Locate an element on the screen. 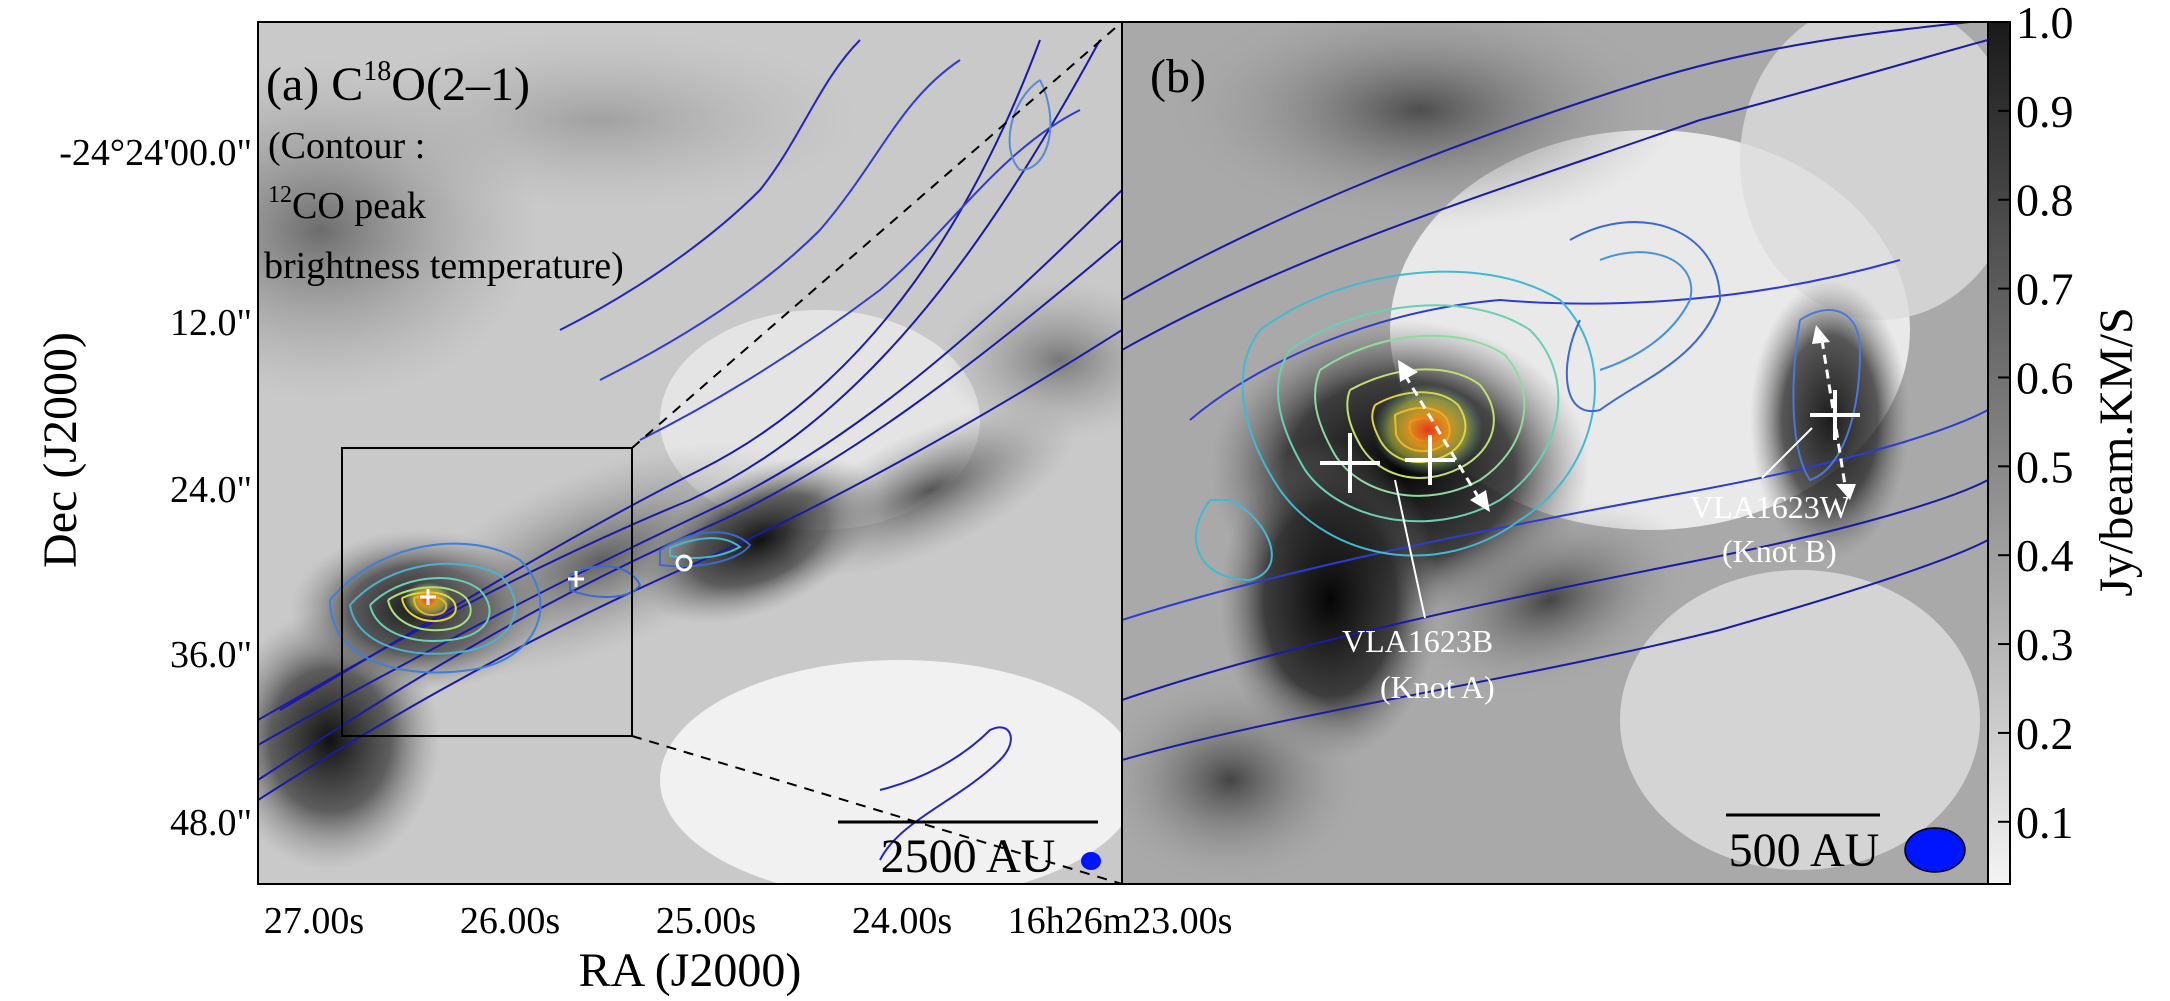 The height and width of the screenshot is (1001, 2170). colorbar-tick-label: 0.6 is located at coordinates (2045, 377).